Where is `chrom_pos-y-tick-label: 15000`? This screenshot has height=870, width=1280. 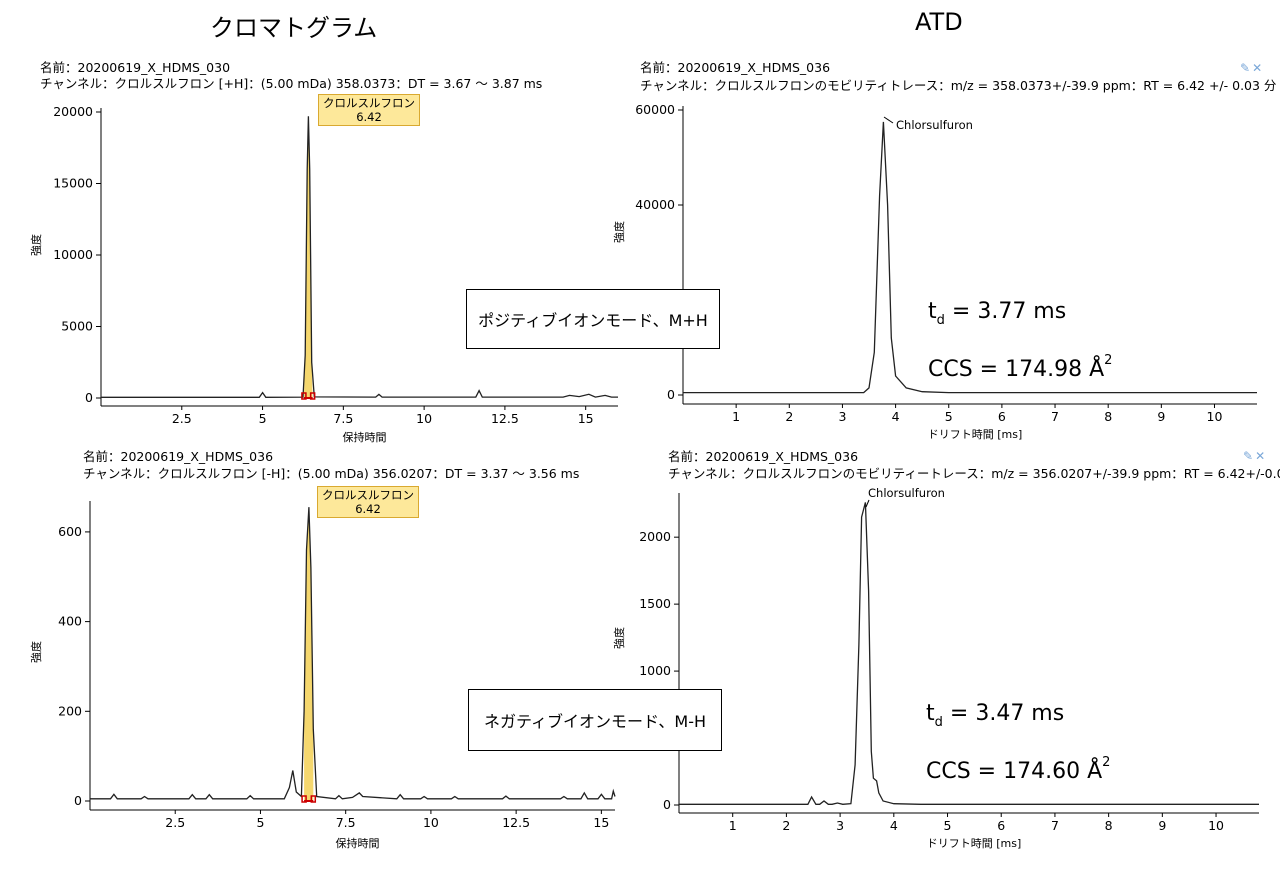 chrom_pos-y-tick-label: 15000 is located at coordinates (73, 183).